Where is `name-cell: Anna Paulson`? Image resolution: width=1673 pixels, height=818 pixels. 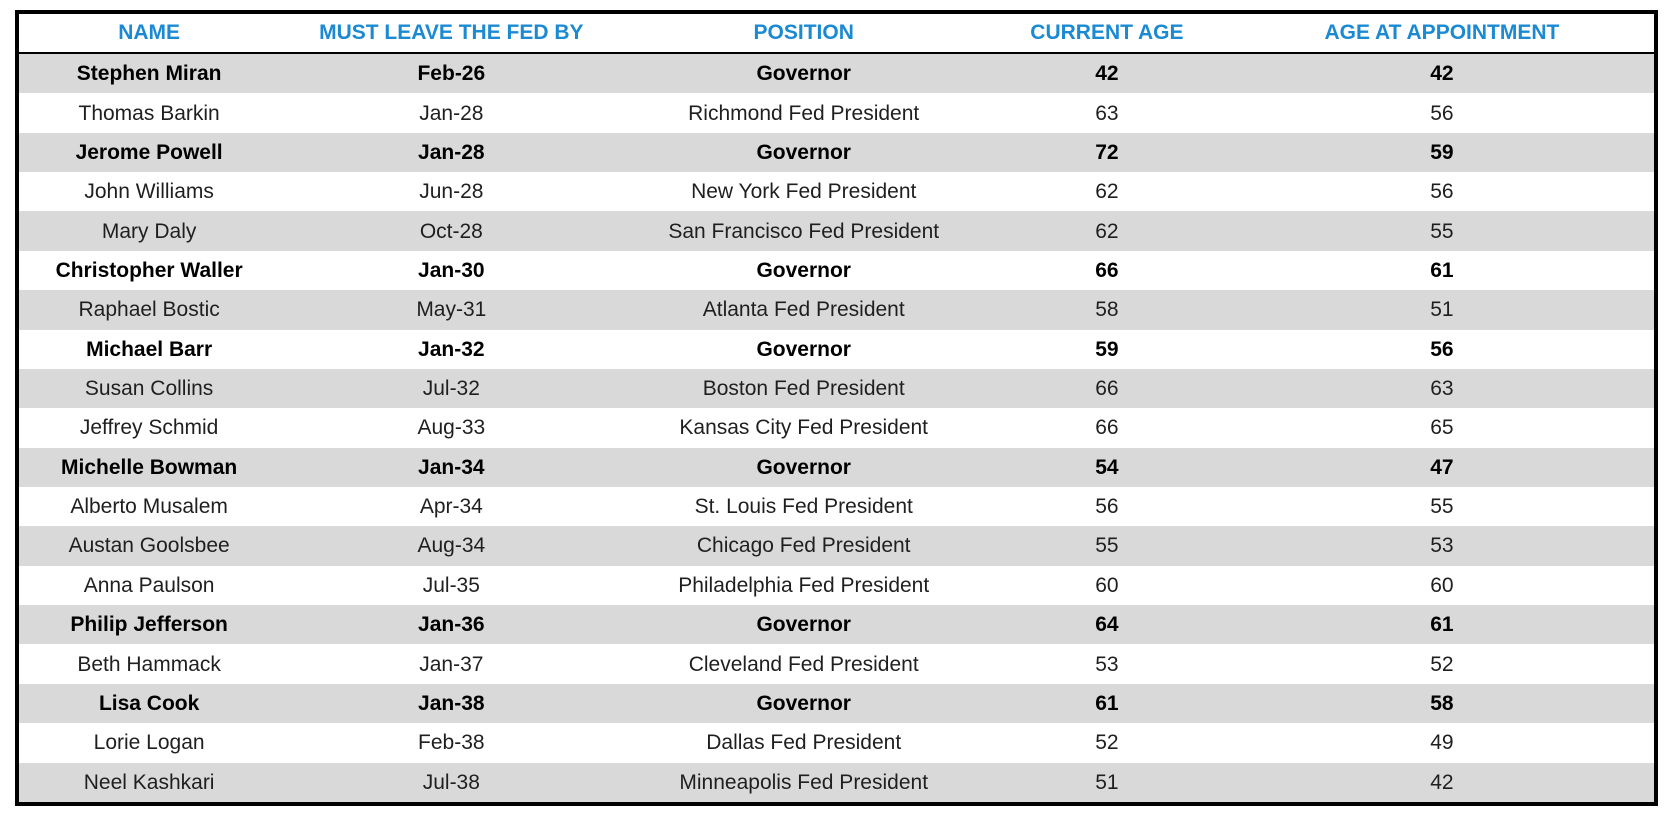 name-cell: Anna Paulson is located at coordinates (149, 585).